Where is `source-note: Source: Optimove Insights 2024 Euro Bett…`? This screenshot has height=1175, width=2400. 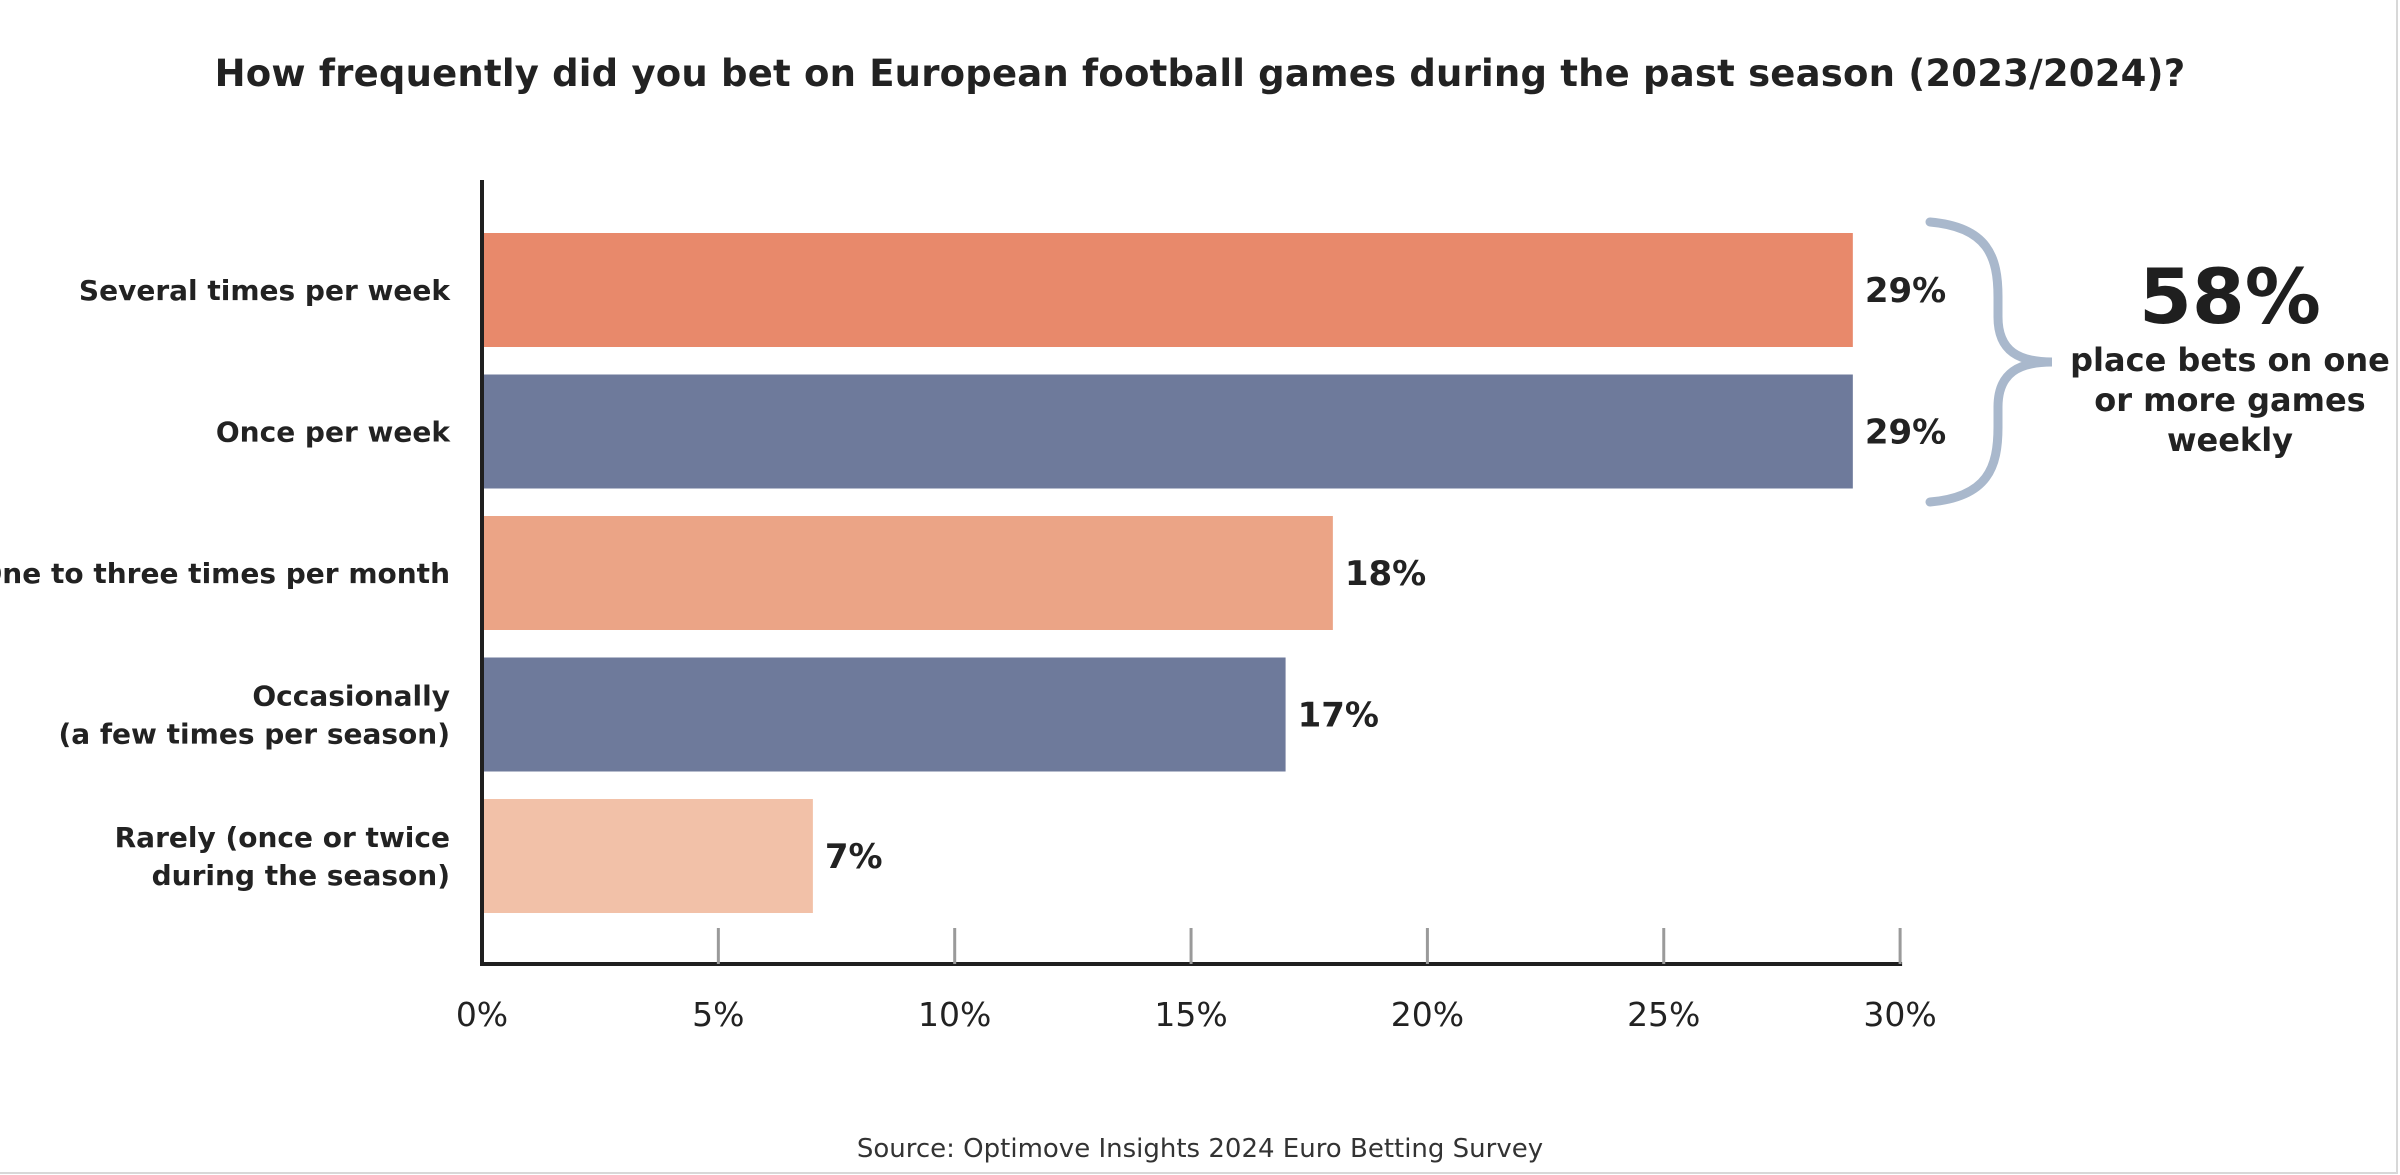
source-note: Source: Optimove Insights 2024 Euro Bett… is located at coordinates (1200, 1149).